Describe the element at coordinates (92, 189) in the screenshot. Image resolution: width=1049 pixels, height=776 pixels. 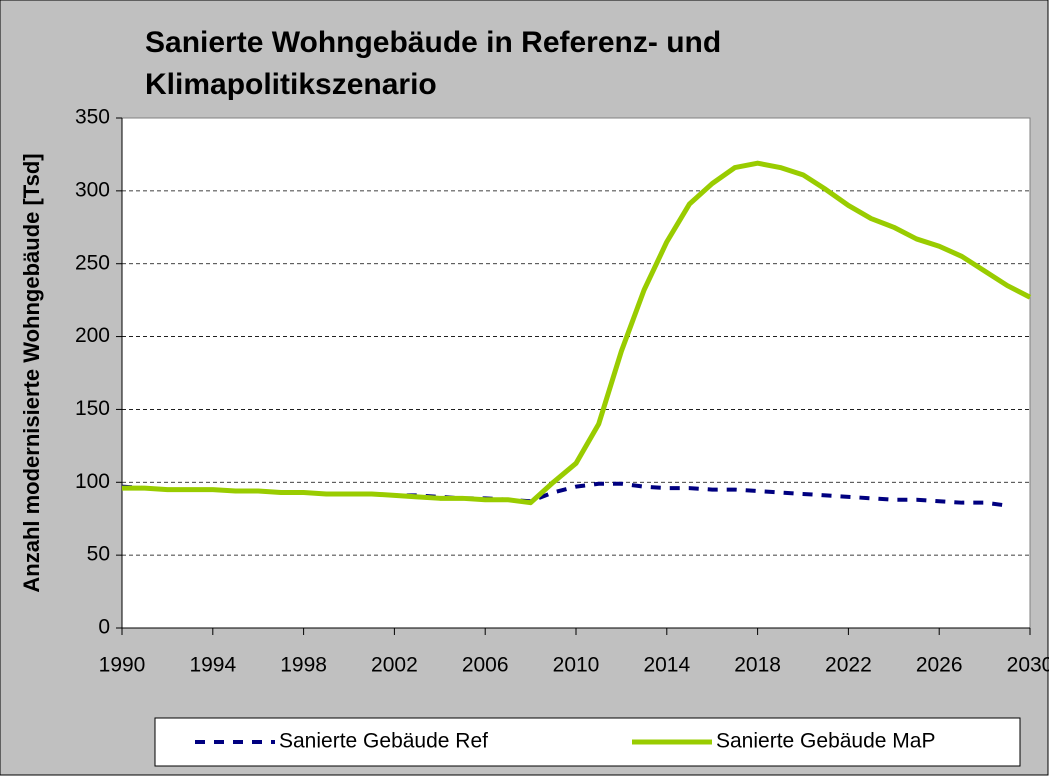
I see `y-tick-label: 300` at that location.